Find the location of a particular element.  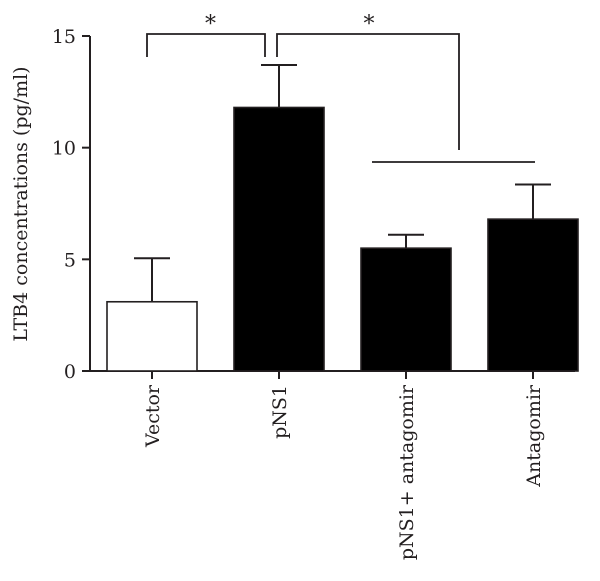

x-category-label: Antagomir is located at coordinates (534, 436).